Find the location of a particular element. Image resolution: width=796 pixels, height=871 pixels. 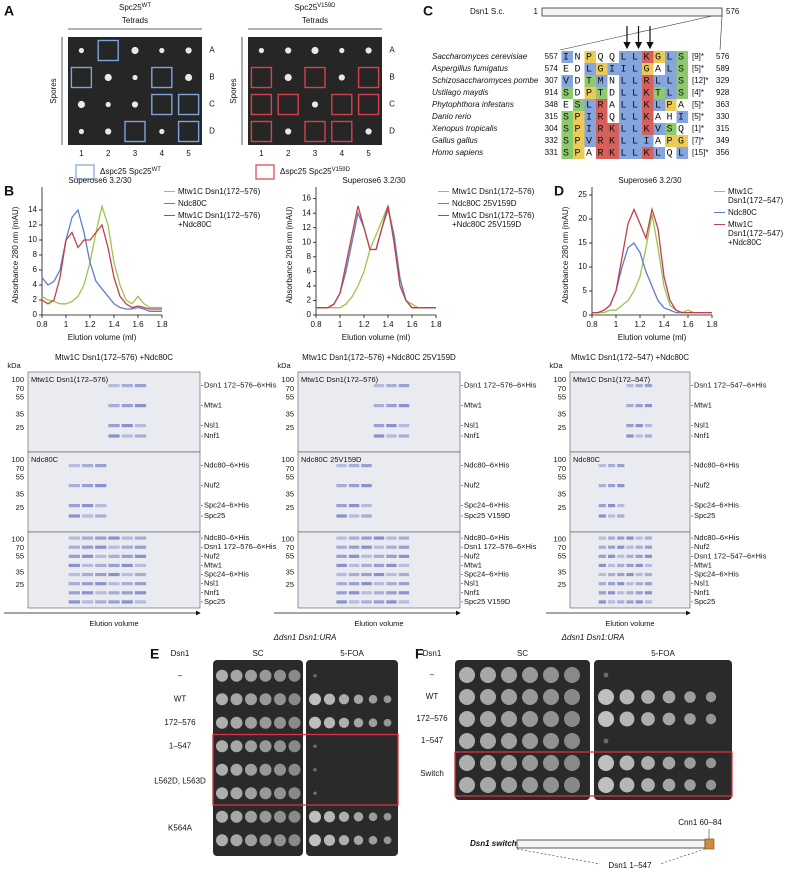

plate-image is located at coordinates (258, 758).